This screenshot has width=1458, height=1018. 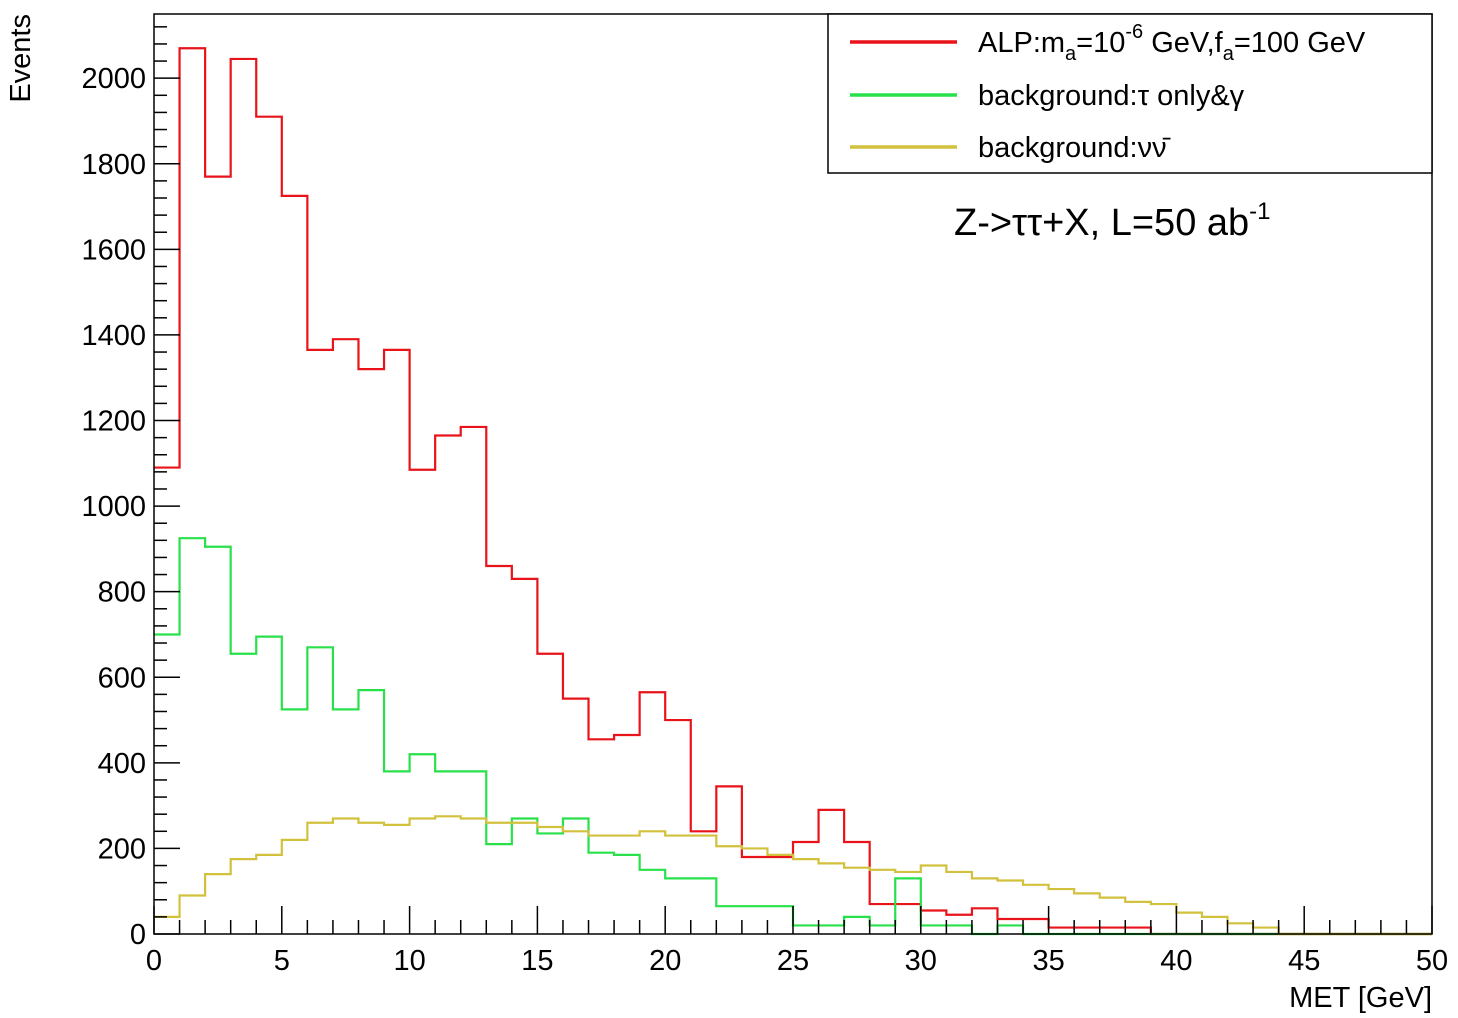 I want to click on legend-label-part: GeV,f, so click(x=1183, y=43).